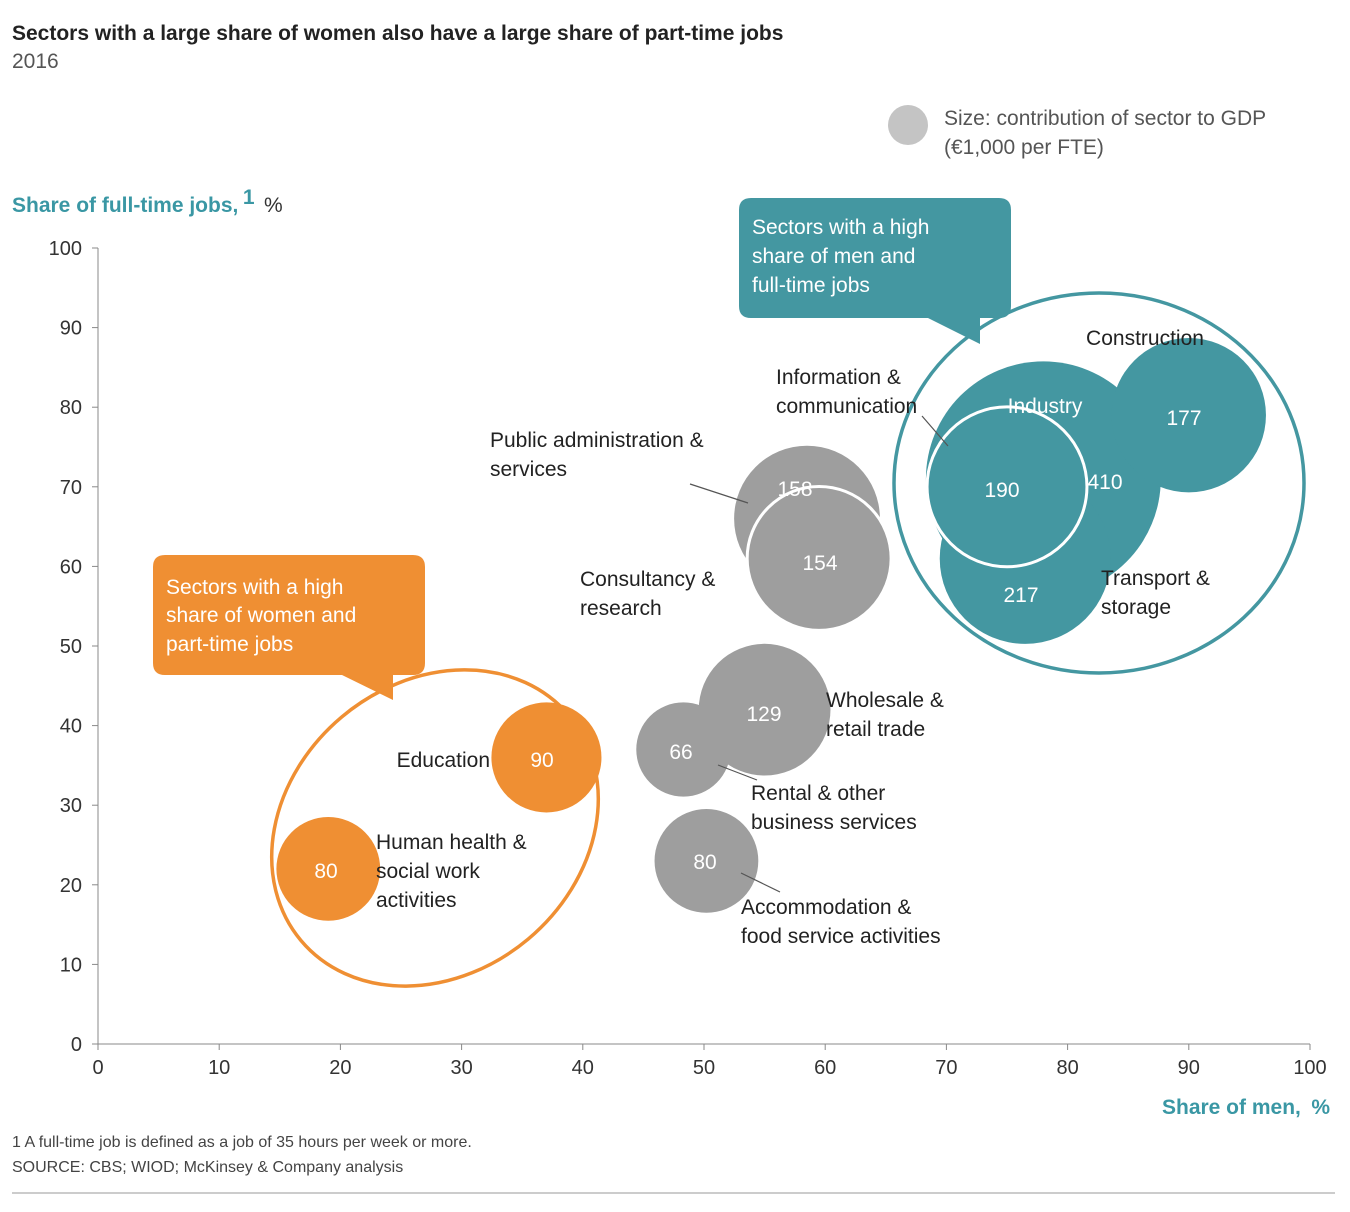  What do you see at coordinates (273, 205) in the screenshot?
I see `y-axis-unit: %` at bounding box center [273, 205].